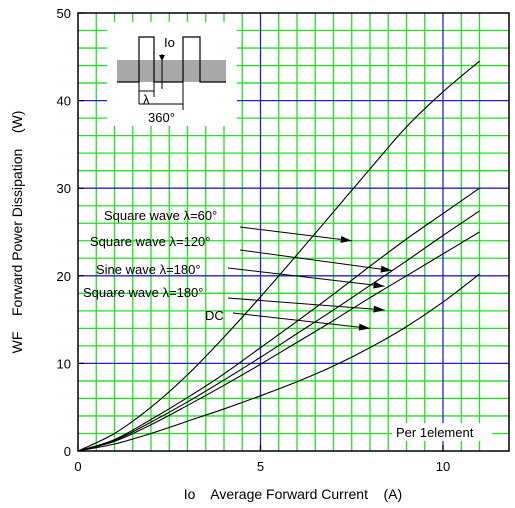 Image resolution: width=515 pixels, height=508 pixels. I want to click on waveform-inset: Io λ 360°, so click(172, 74).